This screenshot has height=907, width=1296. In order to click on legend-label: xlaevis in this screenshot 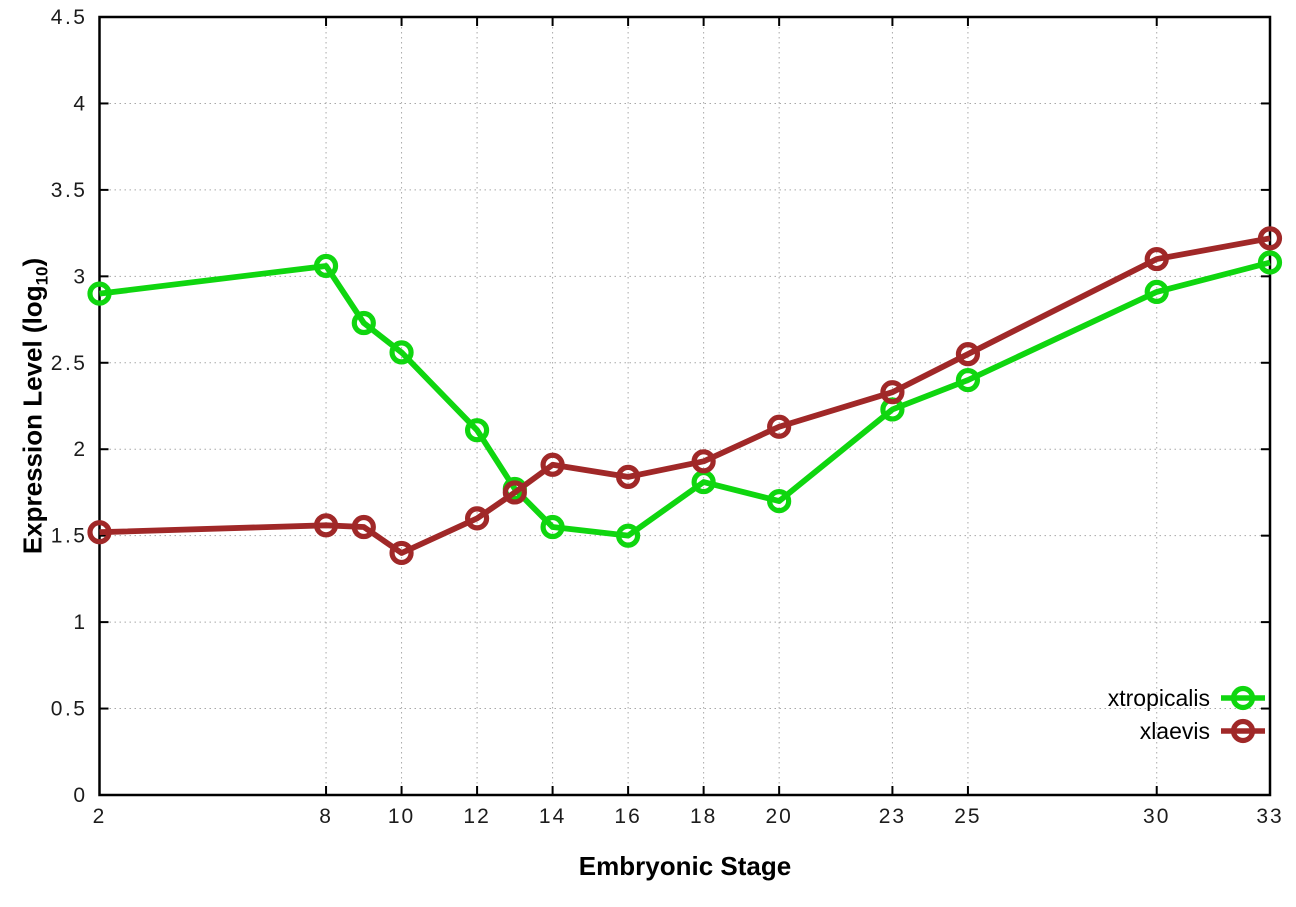, I will do `click(1174, 731)`.